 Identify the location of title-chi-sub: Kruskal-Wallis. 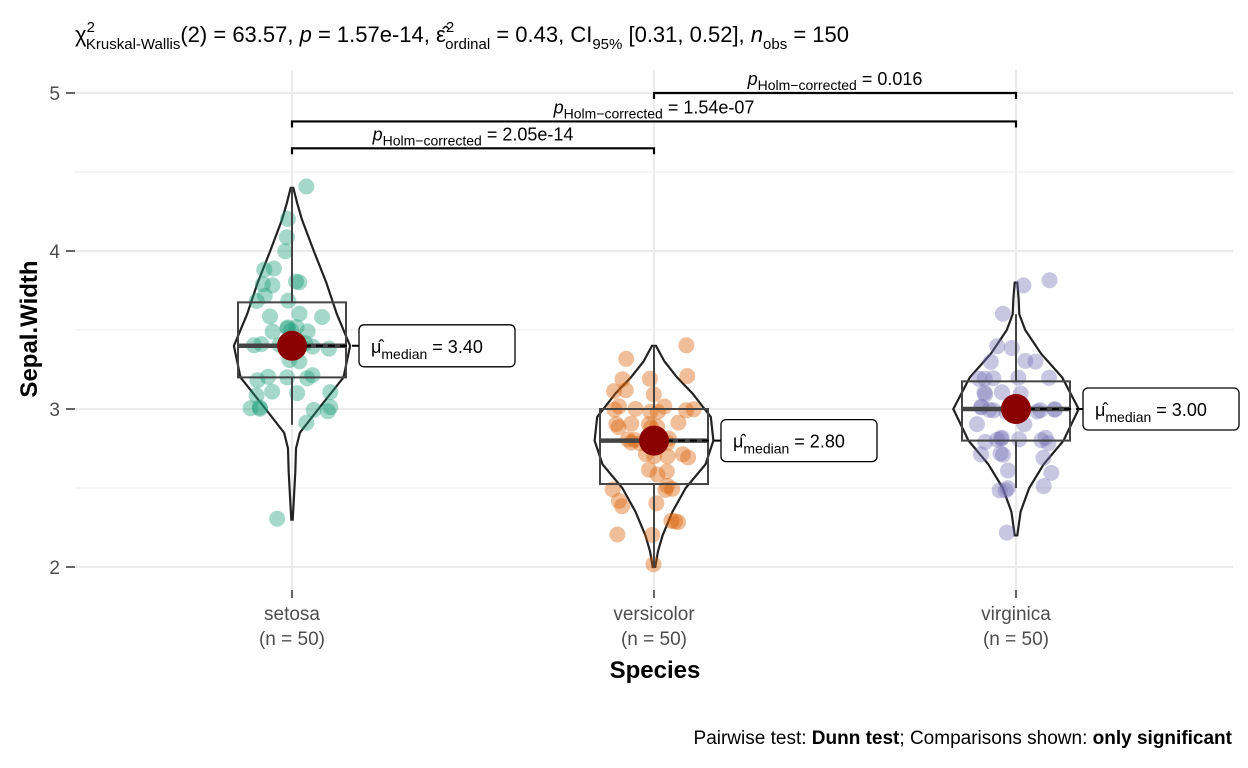
(133, 44).